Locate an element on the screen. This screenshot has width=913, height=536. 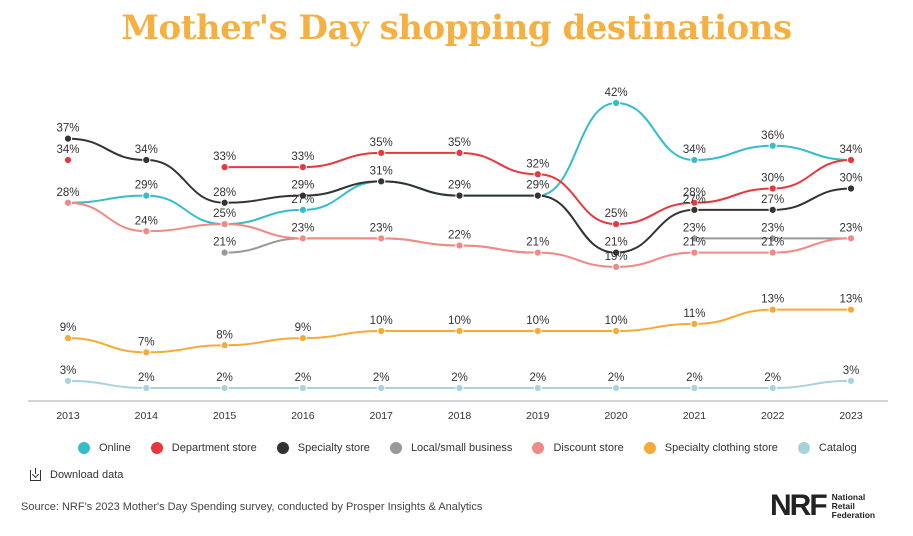
legend-label: Specialty clothing store is located at coordinates (721, 448).